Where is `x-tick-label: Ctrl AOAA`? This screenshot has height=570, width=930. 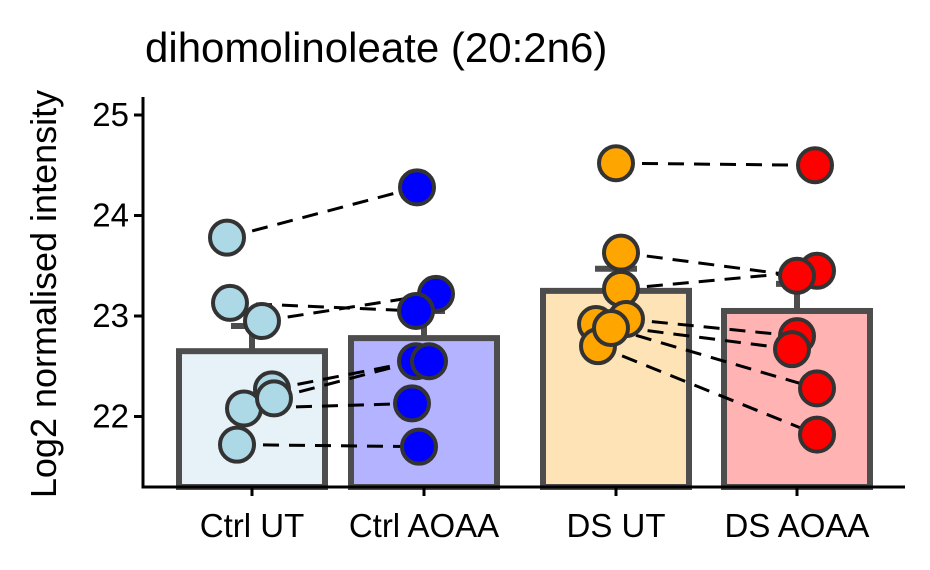 x-tick-label: Ctrl AOAA is located at coordinates (424, 525).